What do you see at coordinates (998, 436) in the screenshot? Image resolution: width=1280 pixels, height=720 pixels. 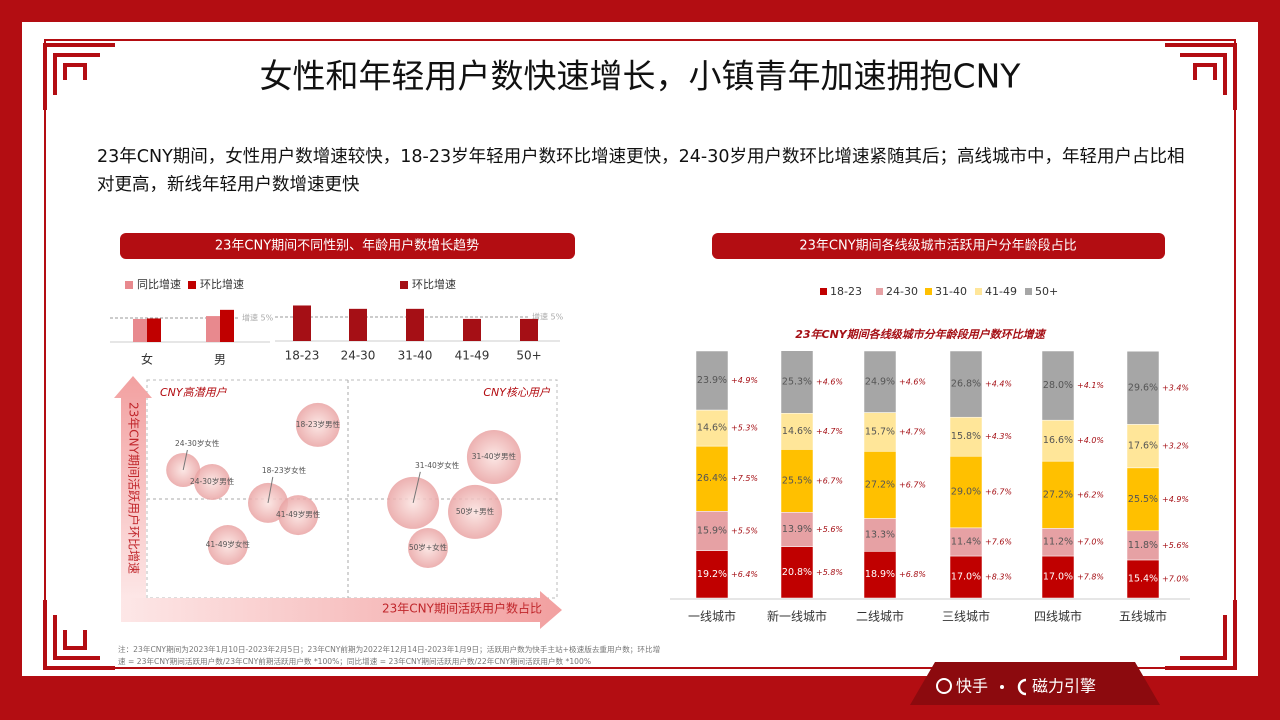 I see `growth-label: +4.3%` at bounding box center [998, 436].